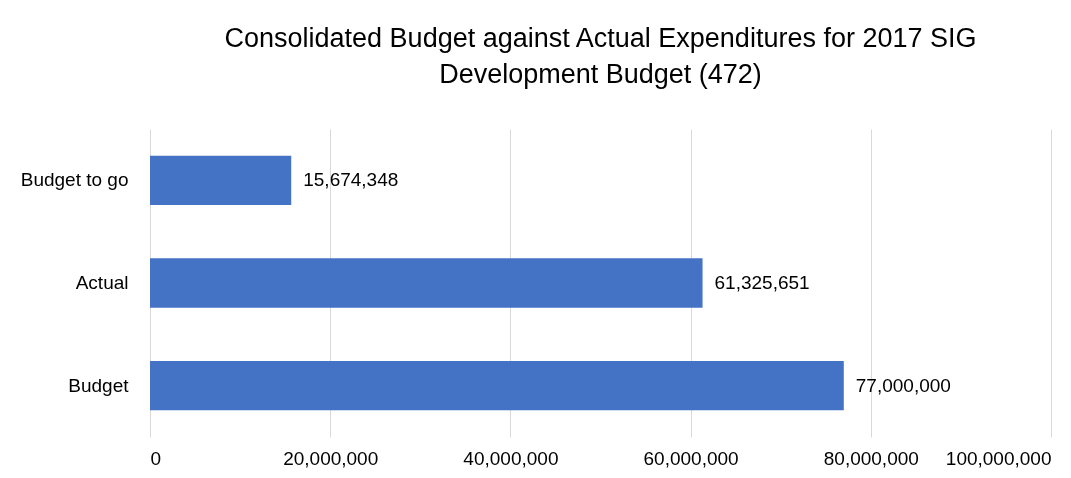 This screenshot has width=1071, height=478. Describe the element at coordinates (331, 458) in the screenshot. I see `x-tick-label: 20,000,000` at that location.